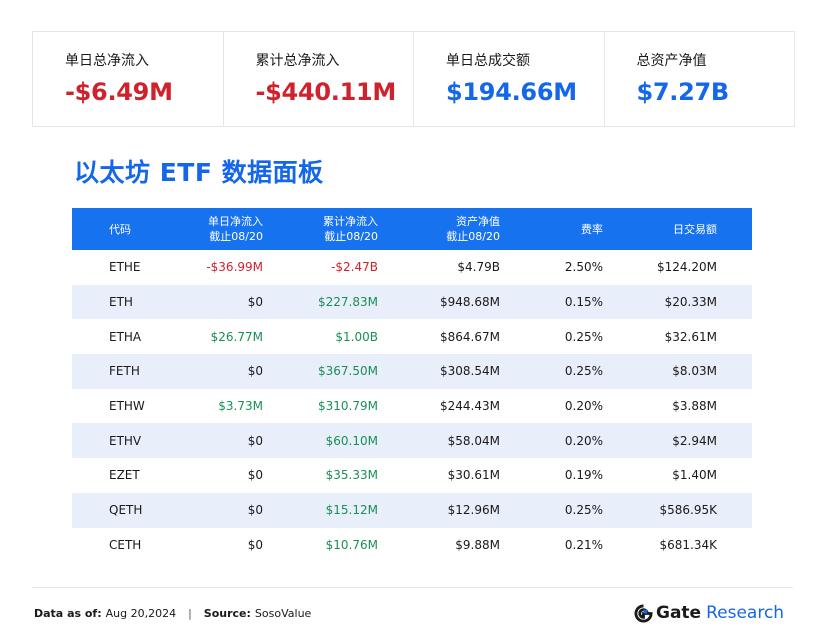 The height and width of the screenshot is (641, 825). I want to click on ticker-cell: ETH, so click(121, 302).